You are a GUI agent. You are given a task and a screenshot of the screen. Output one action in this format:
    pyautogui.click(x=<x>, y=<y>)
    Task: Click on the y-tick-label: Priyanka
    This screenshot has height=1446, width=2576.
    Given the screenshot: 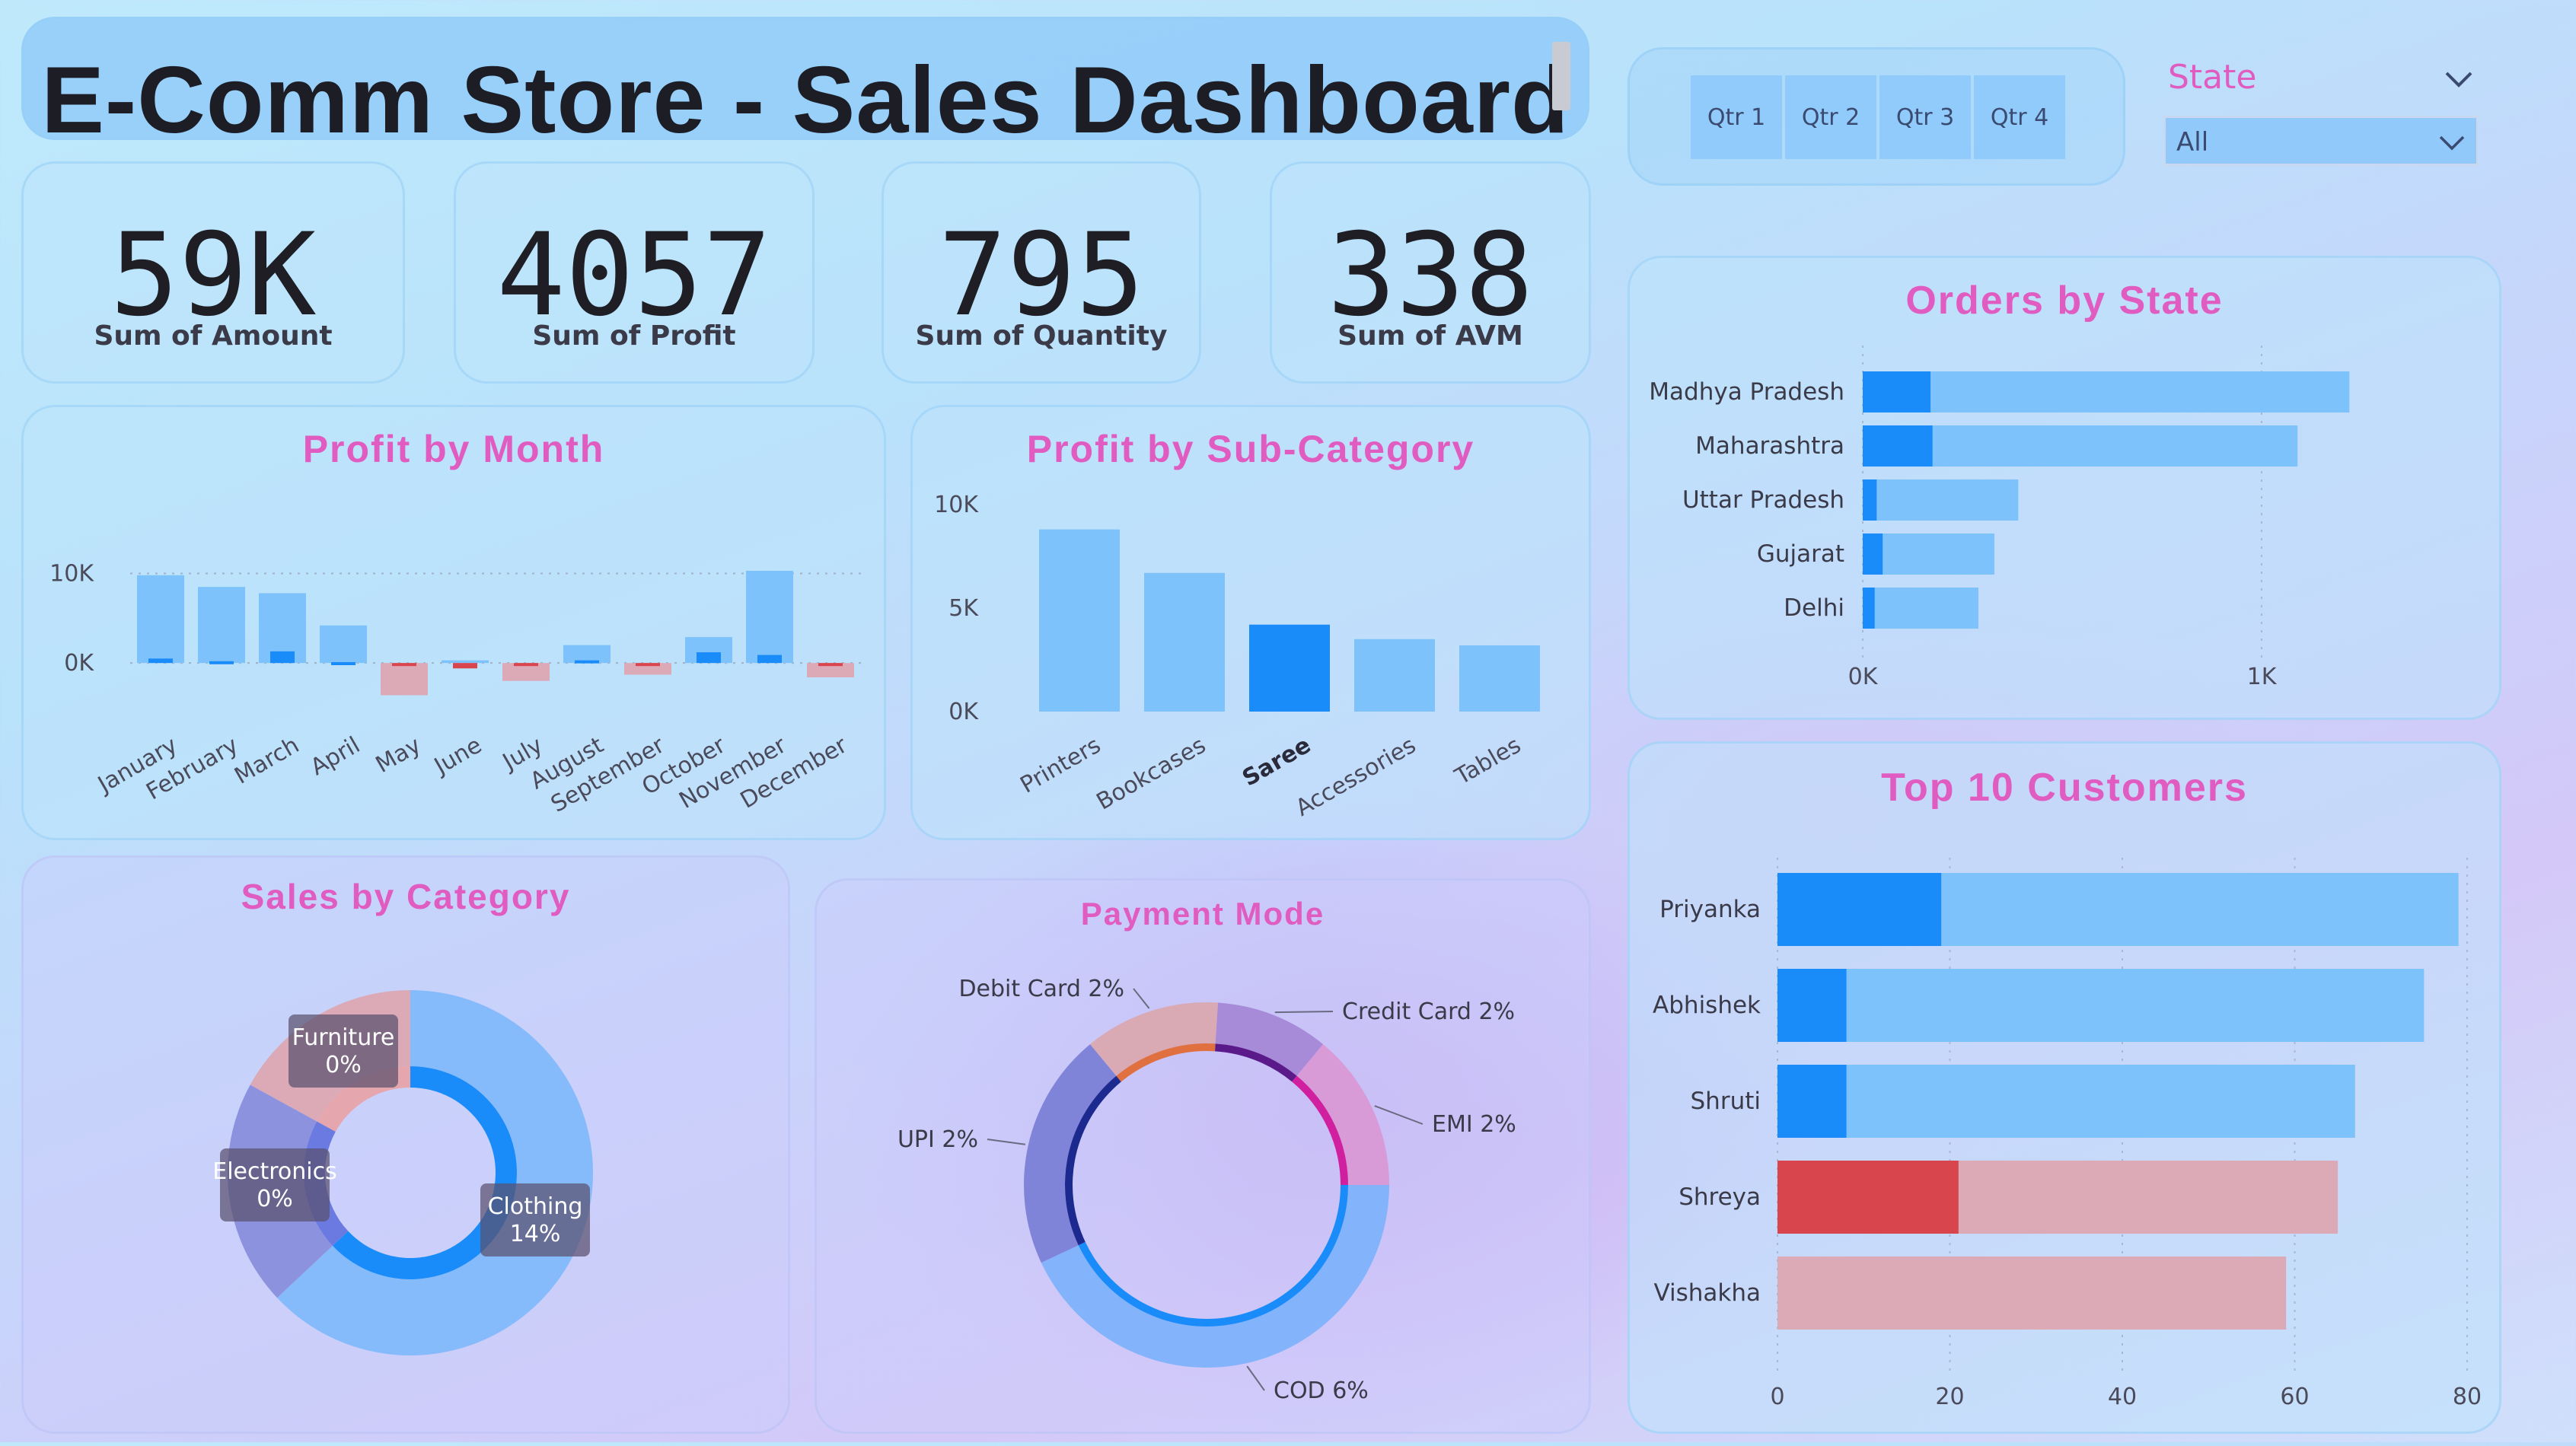 What is the action you would take?
    pyautogui.click(x=1710, y=909)
    